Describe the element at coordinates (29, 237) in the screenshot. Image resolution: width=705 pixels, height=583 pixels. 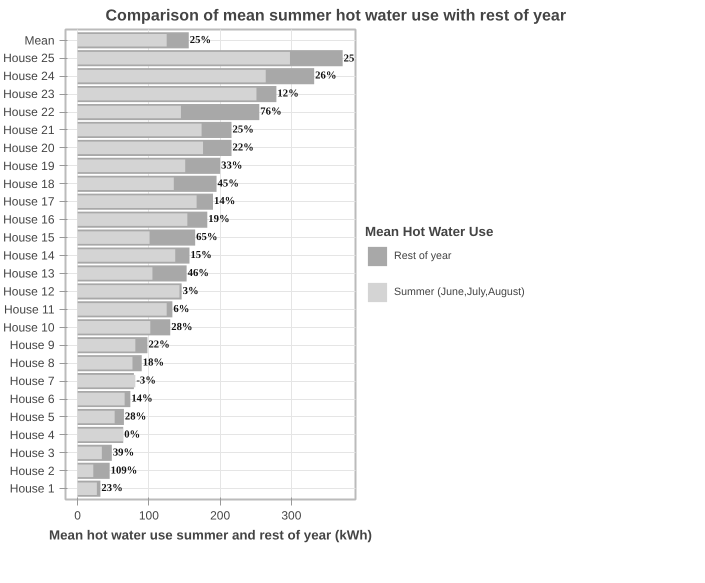
I see `y-tick-label: House 15` at that location.